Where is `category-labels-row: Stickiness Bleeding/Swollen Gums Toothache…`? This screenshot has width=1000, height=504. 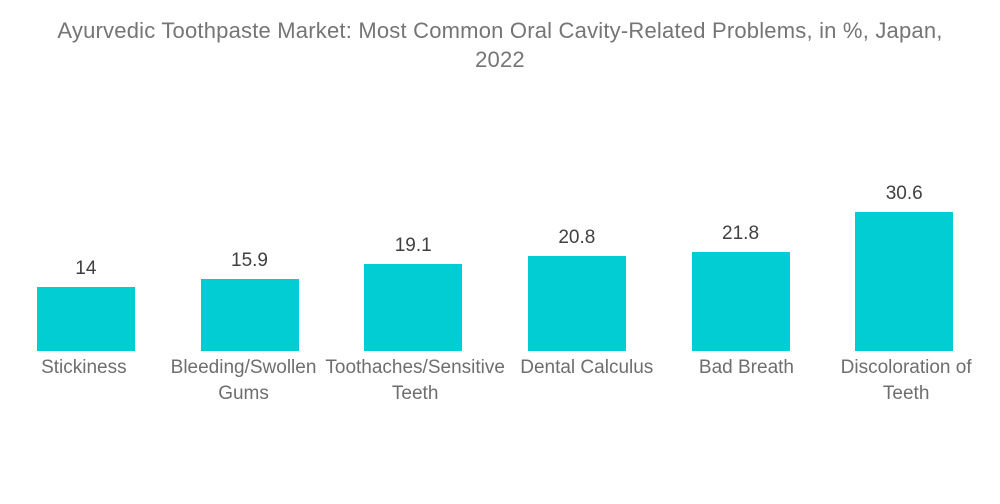
category-labels-row: Stickiness Bleeding/Swollen Gums Toothache… is located at coordinates (495, 381).